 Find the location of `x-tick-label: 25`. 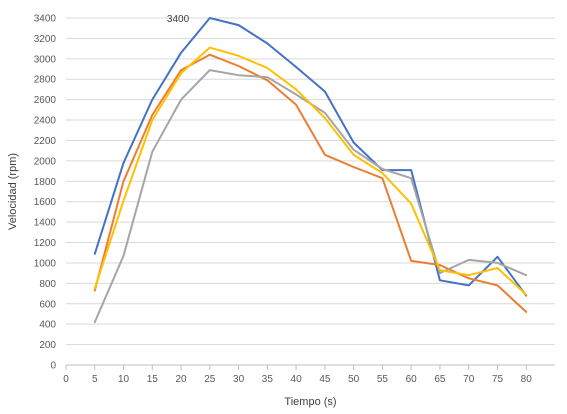

x-tick-label: 25 is located at coordinates (210, 379).